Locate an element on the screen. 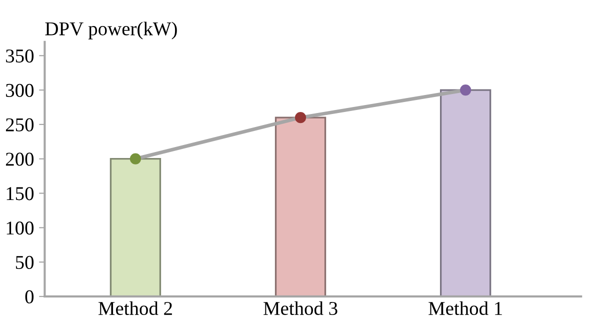  y-tick-label: 350 is located at coordinates (20, 56).